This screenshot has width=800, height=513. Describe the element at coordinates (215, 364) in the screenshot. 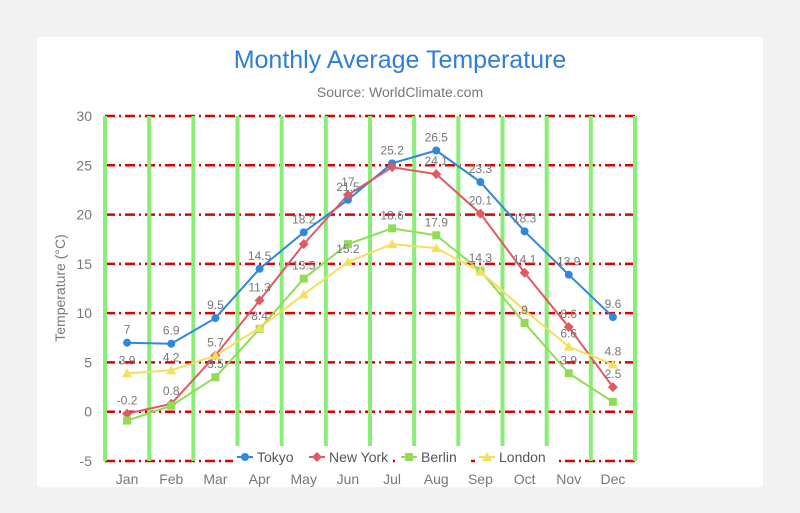

I see `data-label: 3.5` at that location.